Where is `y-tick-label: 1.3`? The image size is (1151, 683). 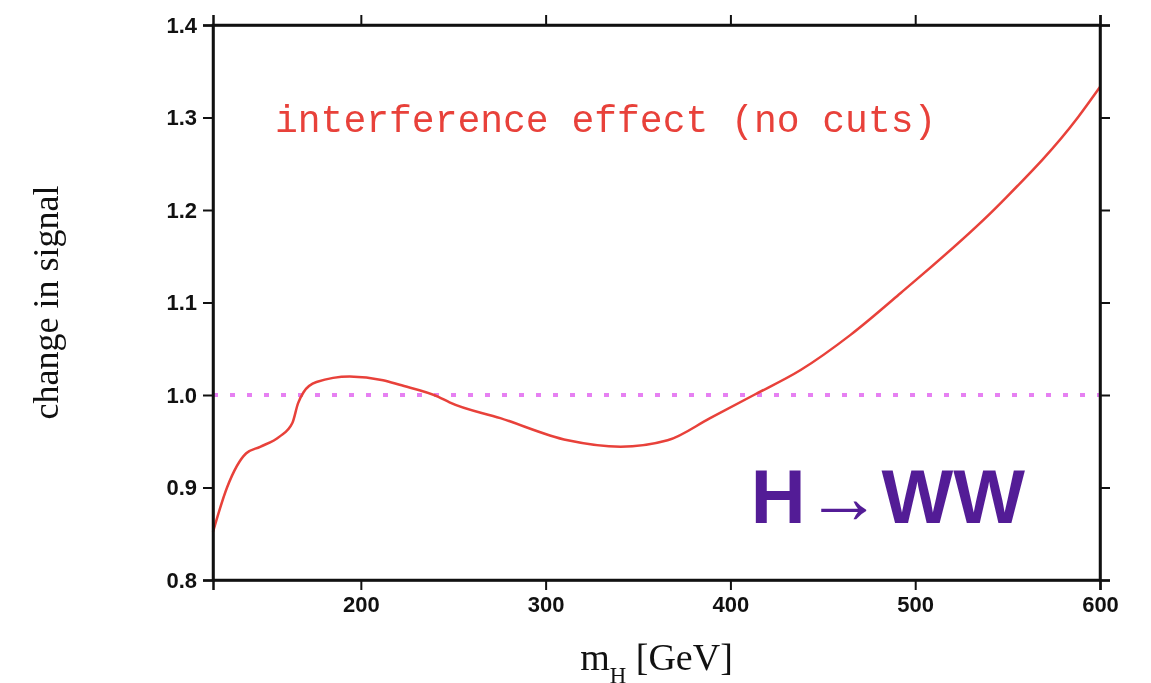 y-tick-label: 1.3 is located at coordinates (181, 118).